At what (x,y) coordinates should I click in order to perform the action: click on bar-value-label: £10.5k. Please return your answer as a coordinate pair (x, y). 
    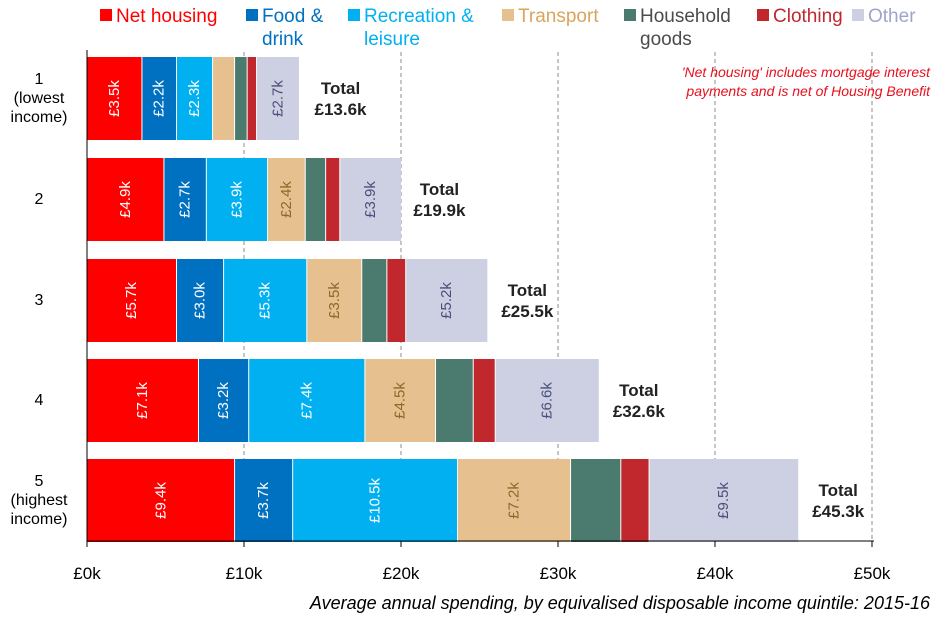
    Looking at the image, I should click on (375, 500).